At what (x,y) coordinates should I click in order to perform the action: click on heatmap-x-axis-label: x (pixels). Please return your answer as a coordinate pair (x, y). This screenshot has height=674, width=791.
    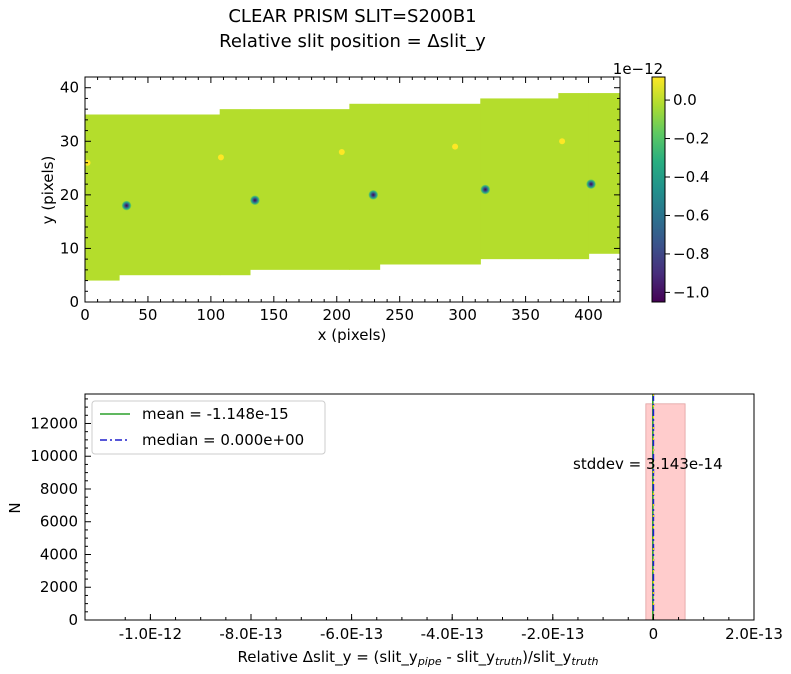
    Looking at the image, I should click on (352, 335).